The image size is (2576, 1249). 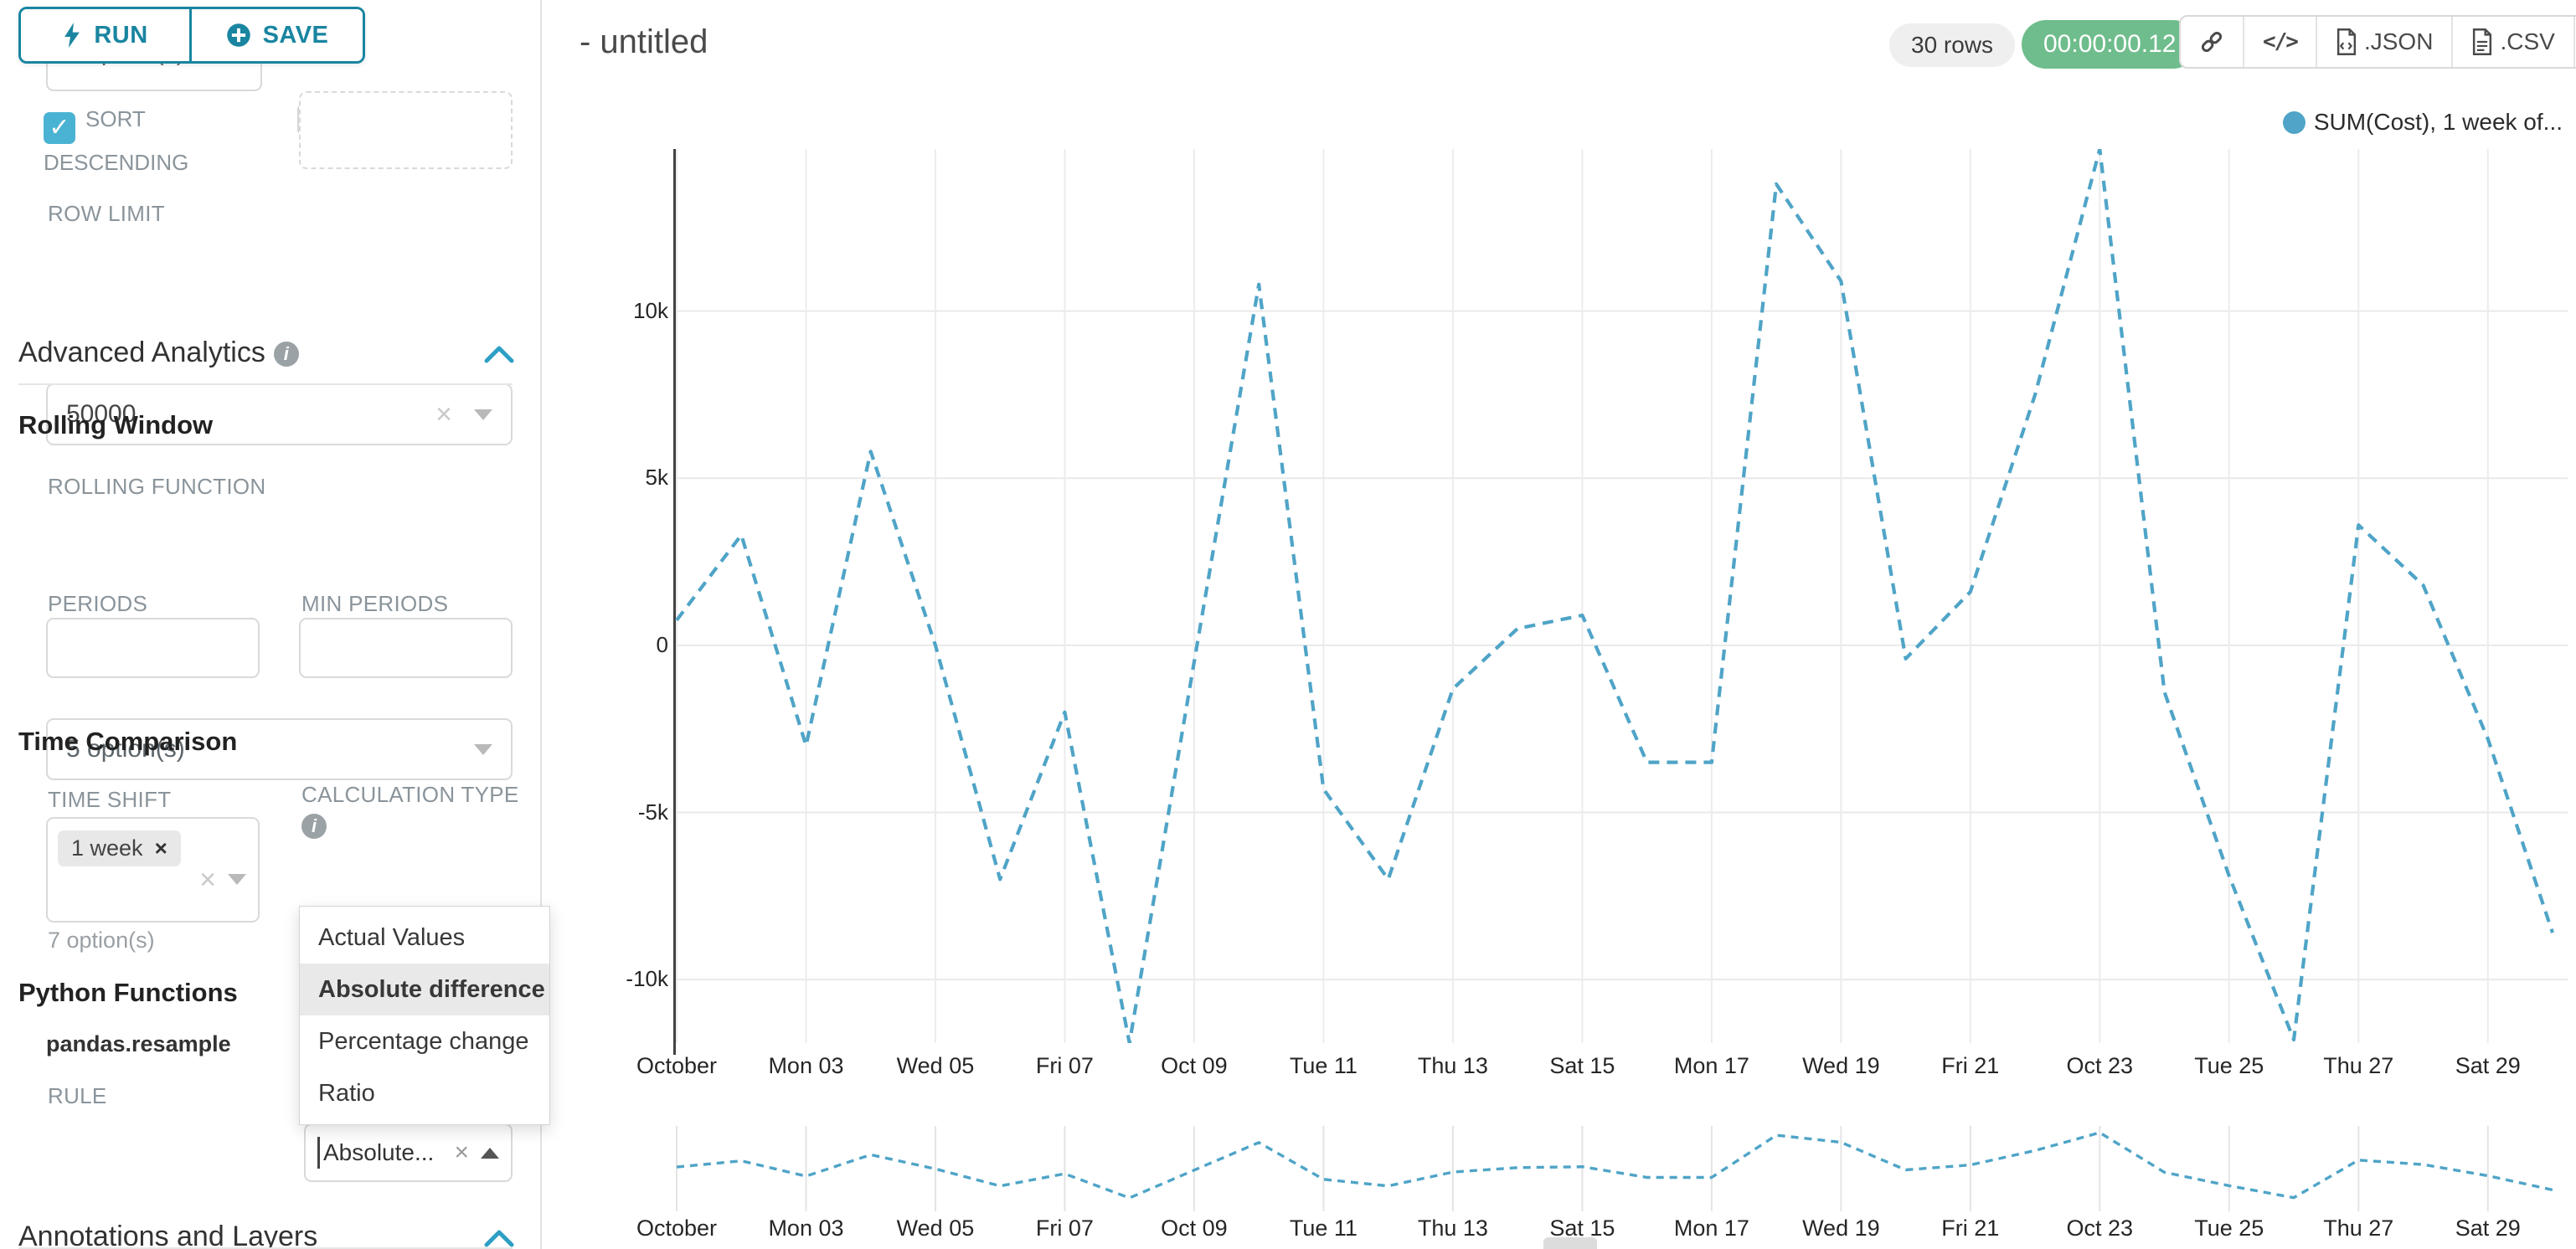 What do you see at coordinates (279, 749) in the screenshot?
I see `rolling-function-select: 5 option(s)` at bounding box center [279, 749].